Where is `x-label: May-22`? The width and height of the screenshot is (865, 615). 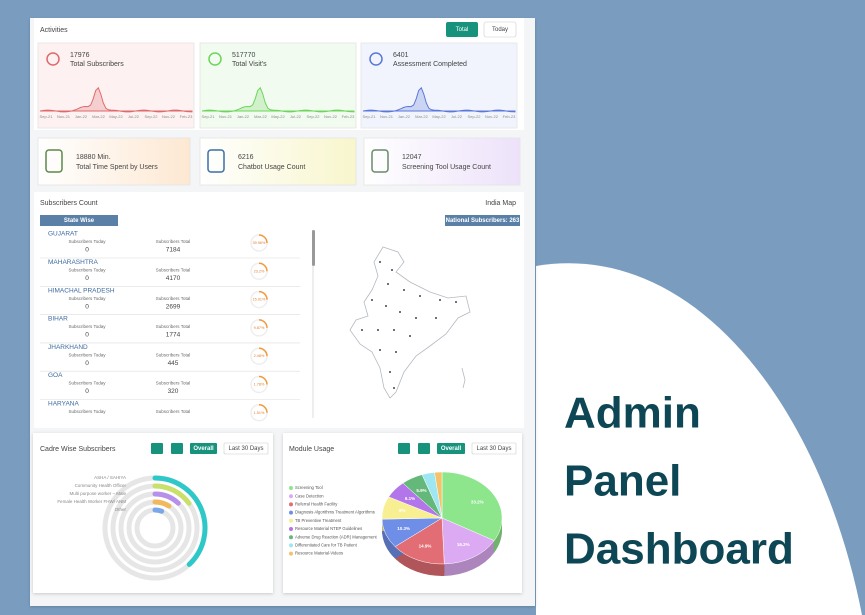
x-label: May-22 is located at coordinates (116, 116).